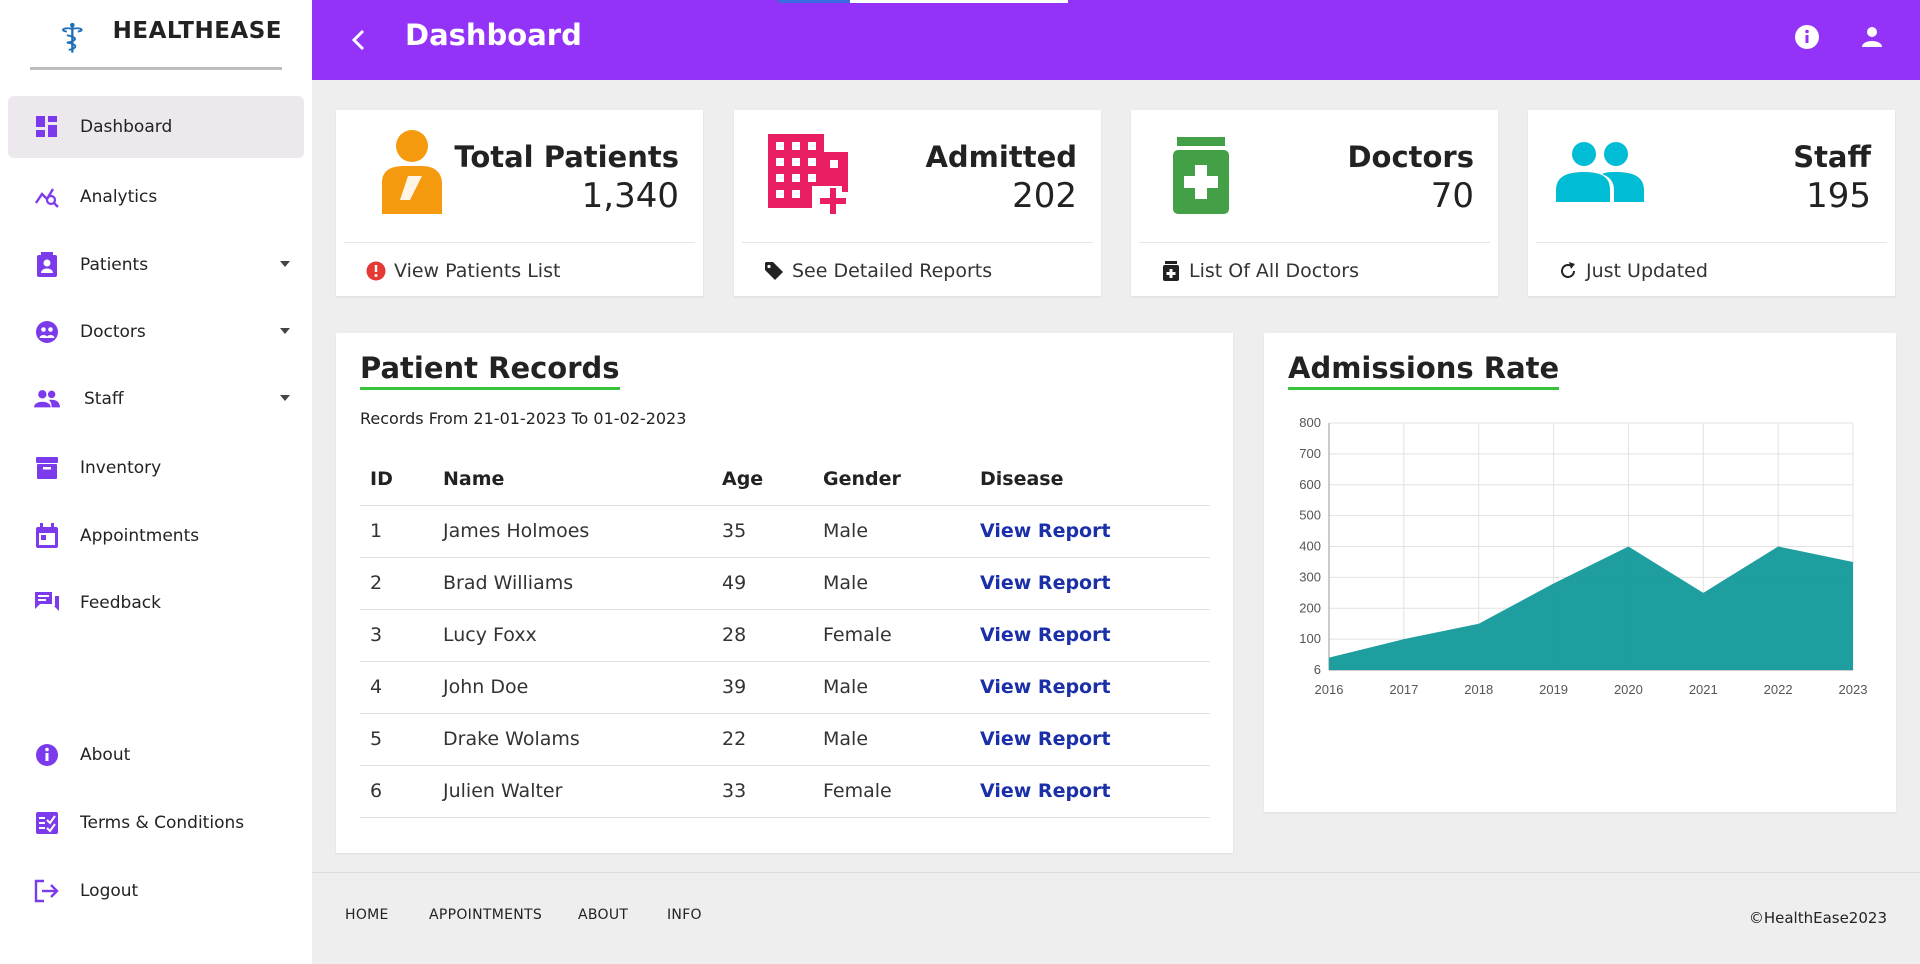  I want to click on cell-age: 33, so click(762, 791).